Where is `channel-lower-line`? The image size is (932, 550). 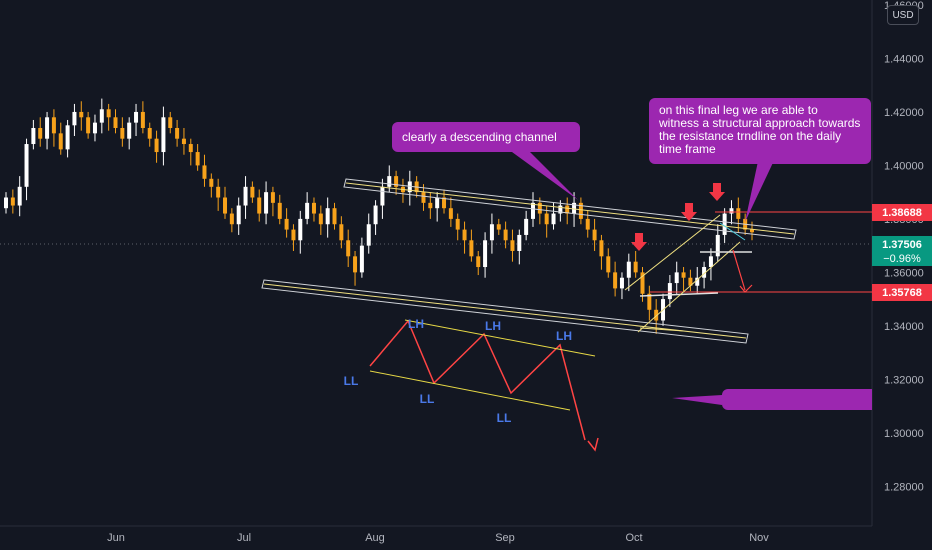
channel-lower-line is located at coordinates (505, 311).